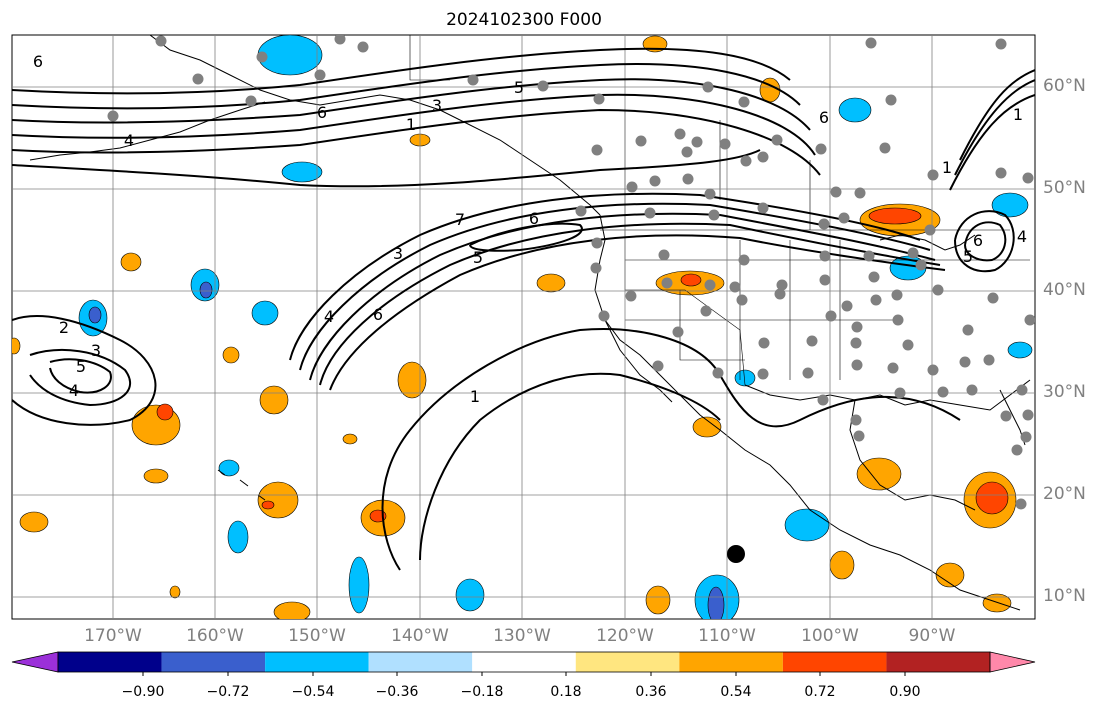 The image size is (1105, 712). What do you see at coordinates (820, 692) in the screenshot?
I see `colorbar-tick-label: 0.72` at bounding box center [820, 692].